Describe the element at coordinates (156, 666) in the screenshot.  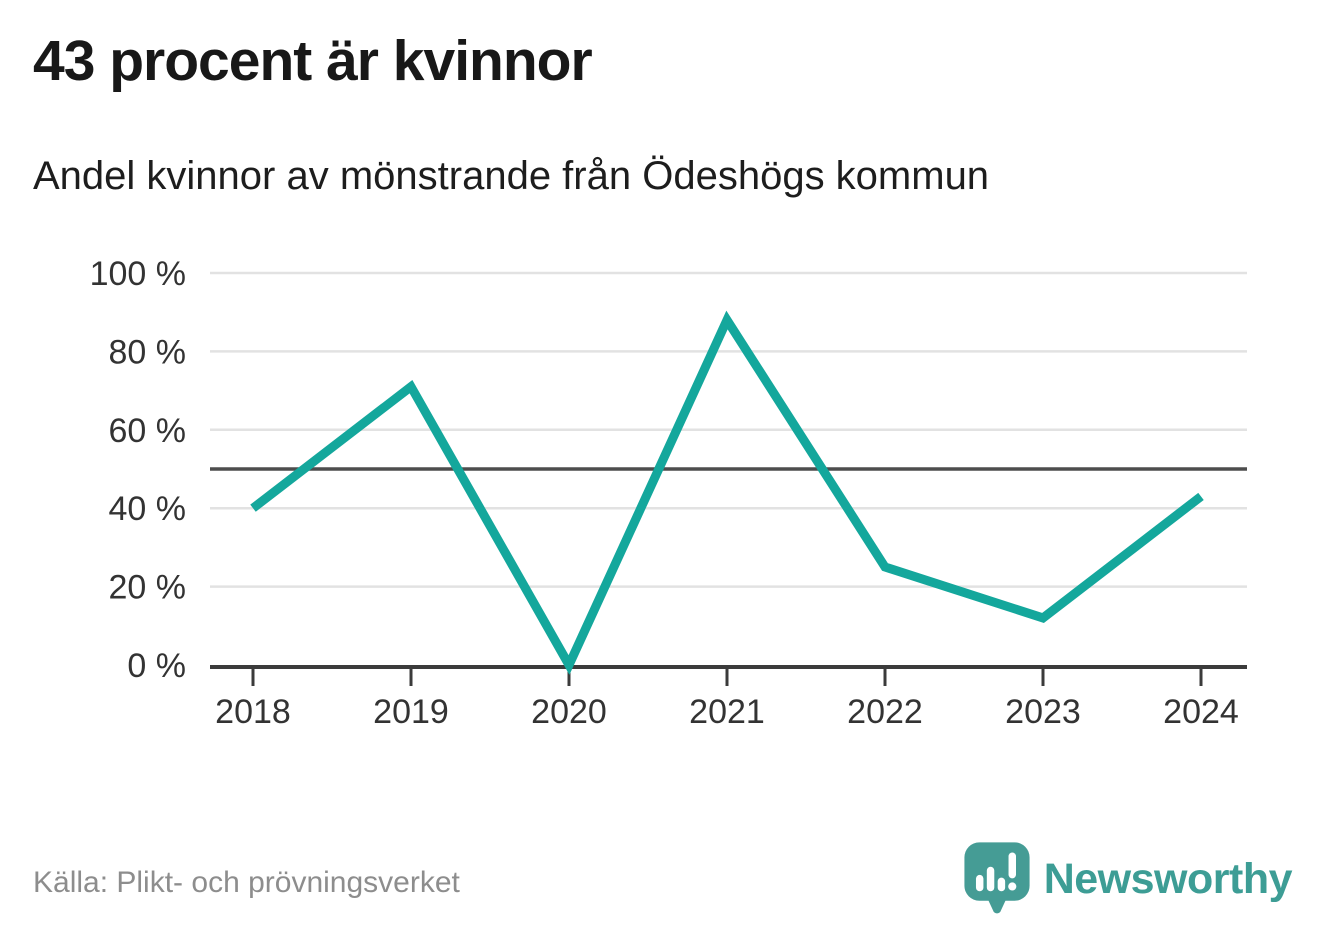
I see `y-tick-label: 0 %` at that location.